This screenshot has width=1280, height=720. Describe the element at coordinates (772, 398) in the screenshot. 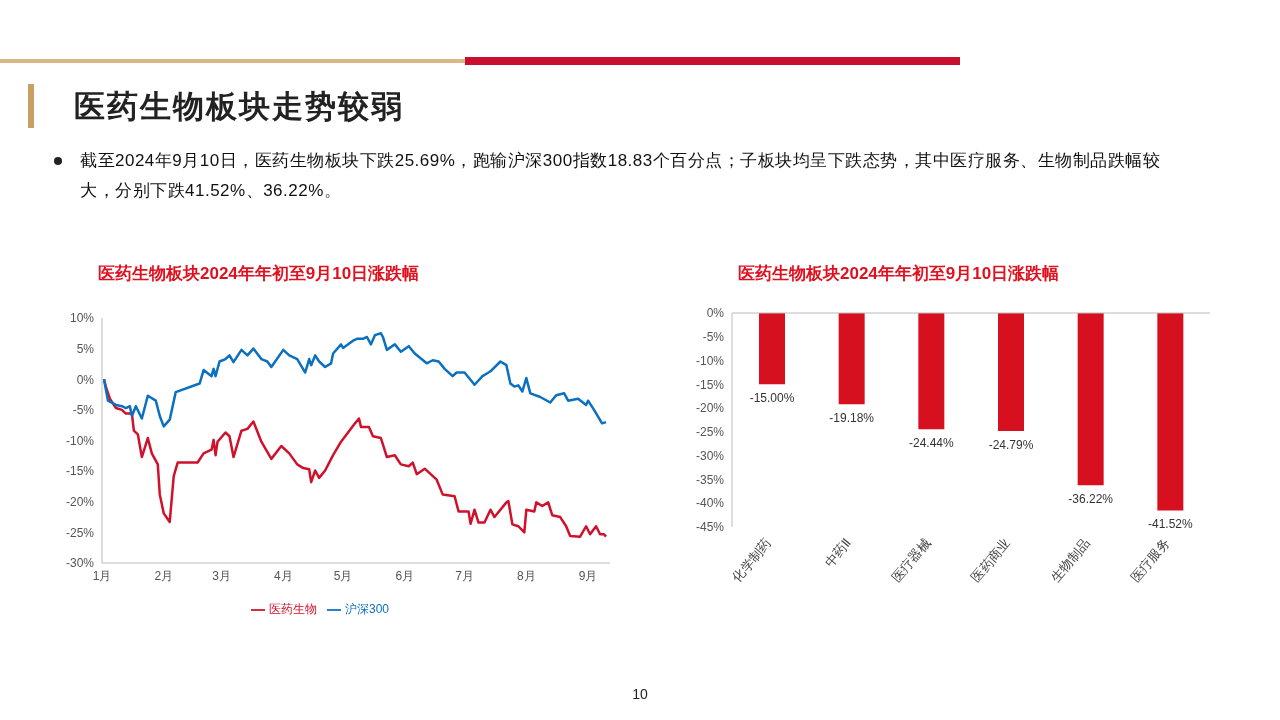

I see `data-label: -15.00%` at that location.